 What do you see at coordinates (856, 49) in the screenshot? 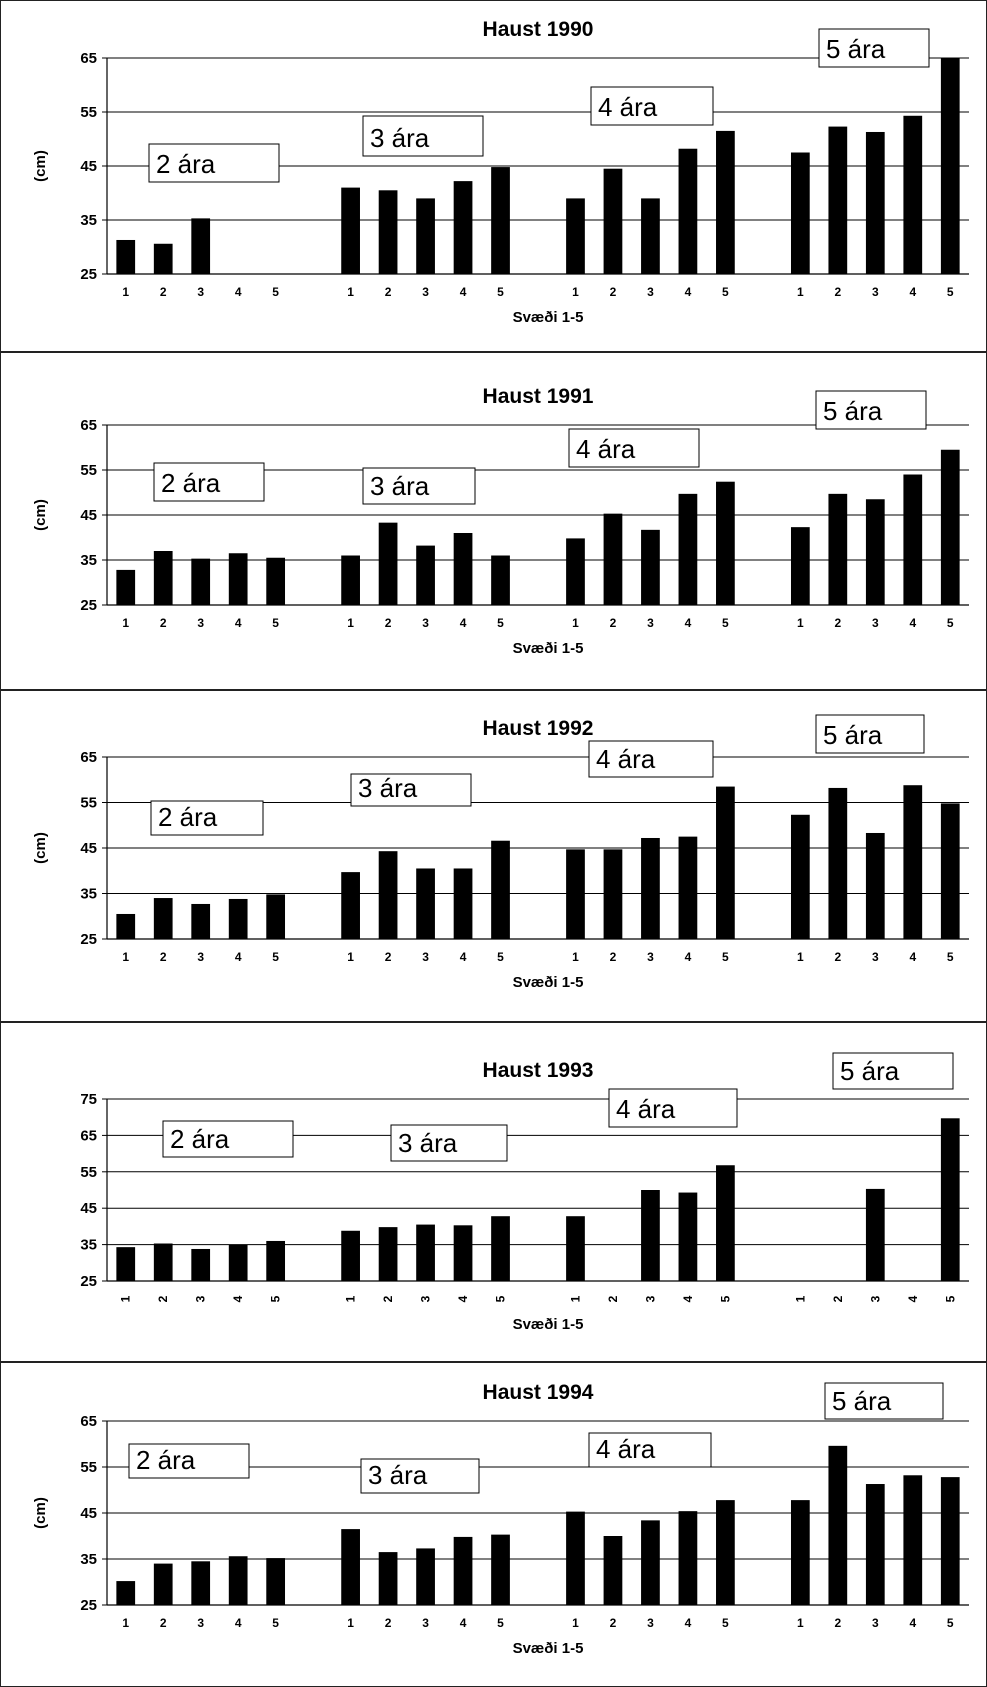
I see `group-label: 5 ára` at bounding box center [856, 49].